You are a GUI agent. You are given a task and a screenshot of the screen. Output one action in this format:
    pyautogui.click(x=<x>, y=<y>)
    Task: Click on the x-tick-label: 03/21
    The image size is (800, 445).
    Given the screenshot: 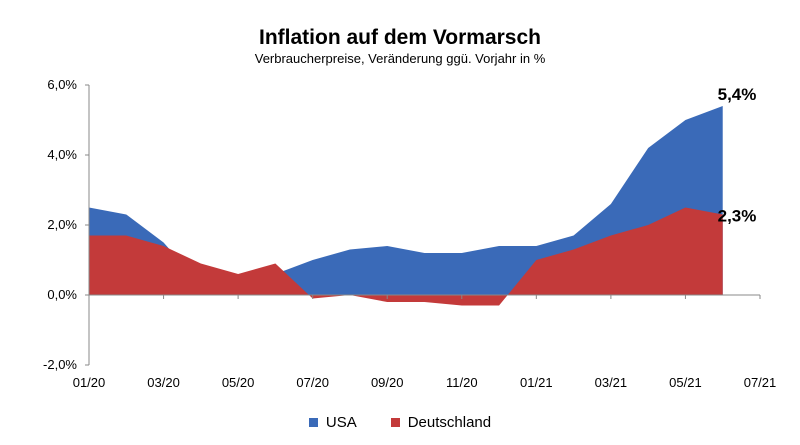 What is the action you would take?
    pyautogui.click(x=611, y=382)
    